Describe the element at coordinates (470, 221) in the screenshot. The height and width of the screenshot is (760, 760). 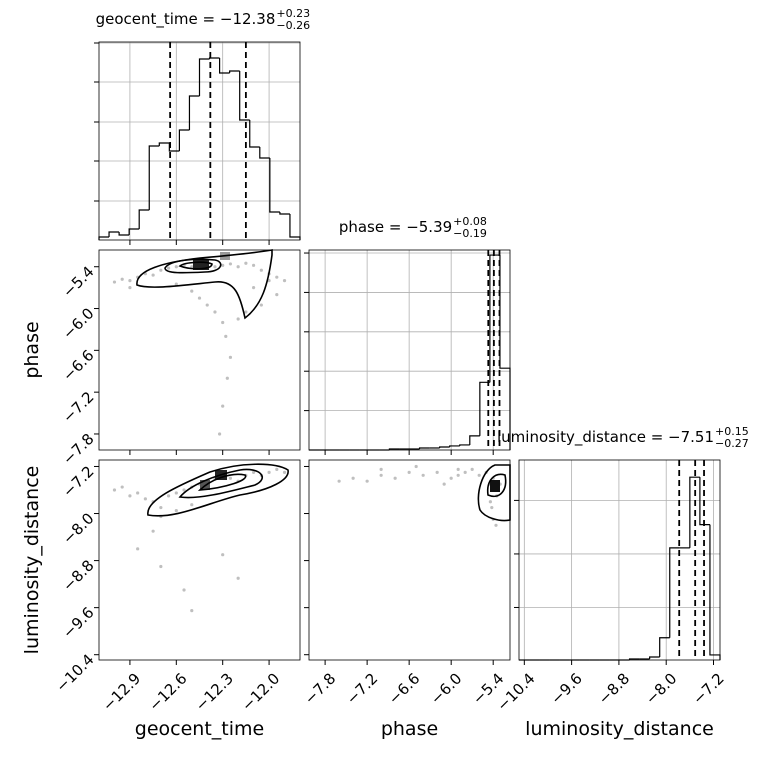
I see `title-upper: +0.08` at that location.